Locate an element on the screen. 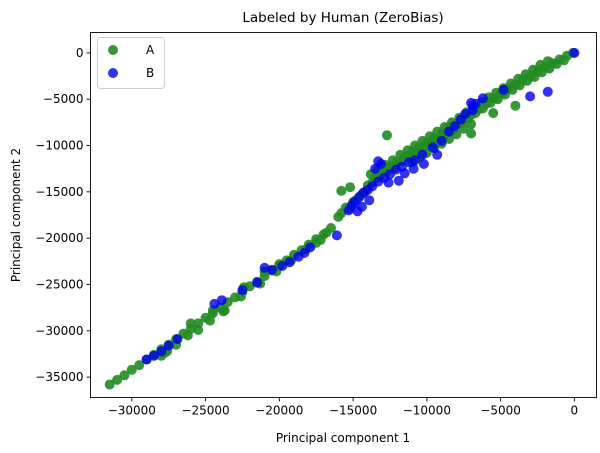 This screenshot has width=600, height=453. y-tick-label: −25000 is located at coordinates (59, 284).